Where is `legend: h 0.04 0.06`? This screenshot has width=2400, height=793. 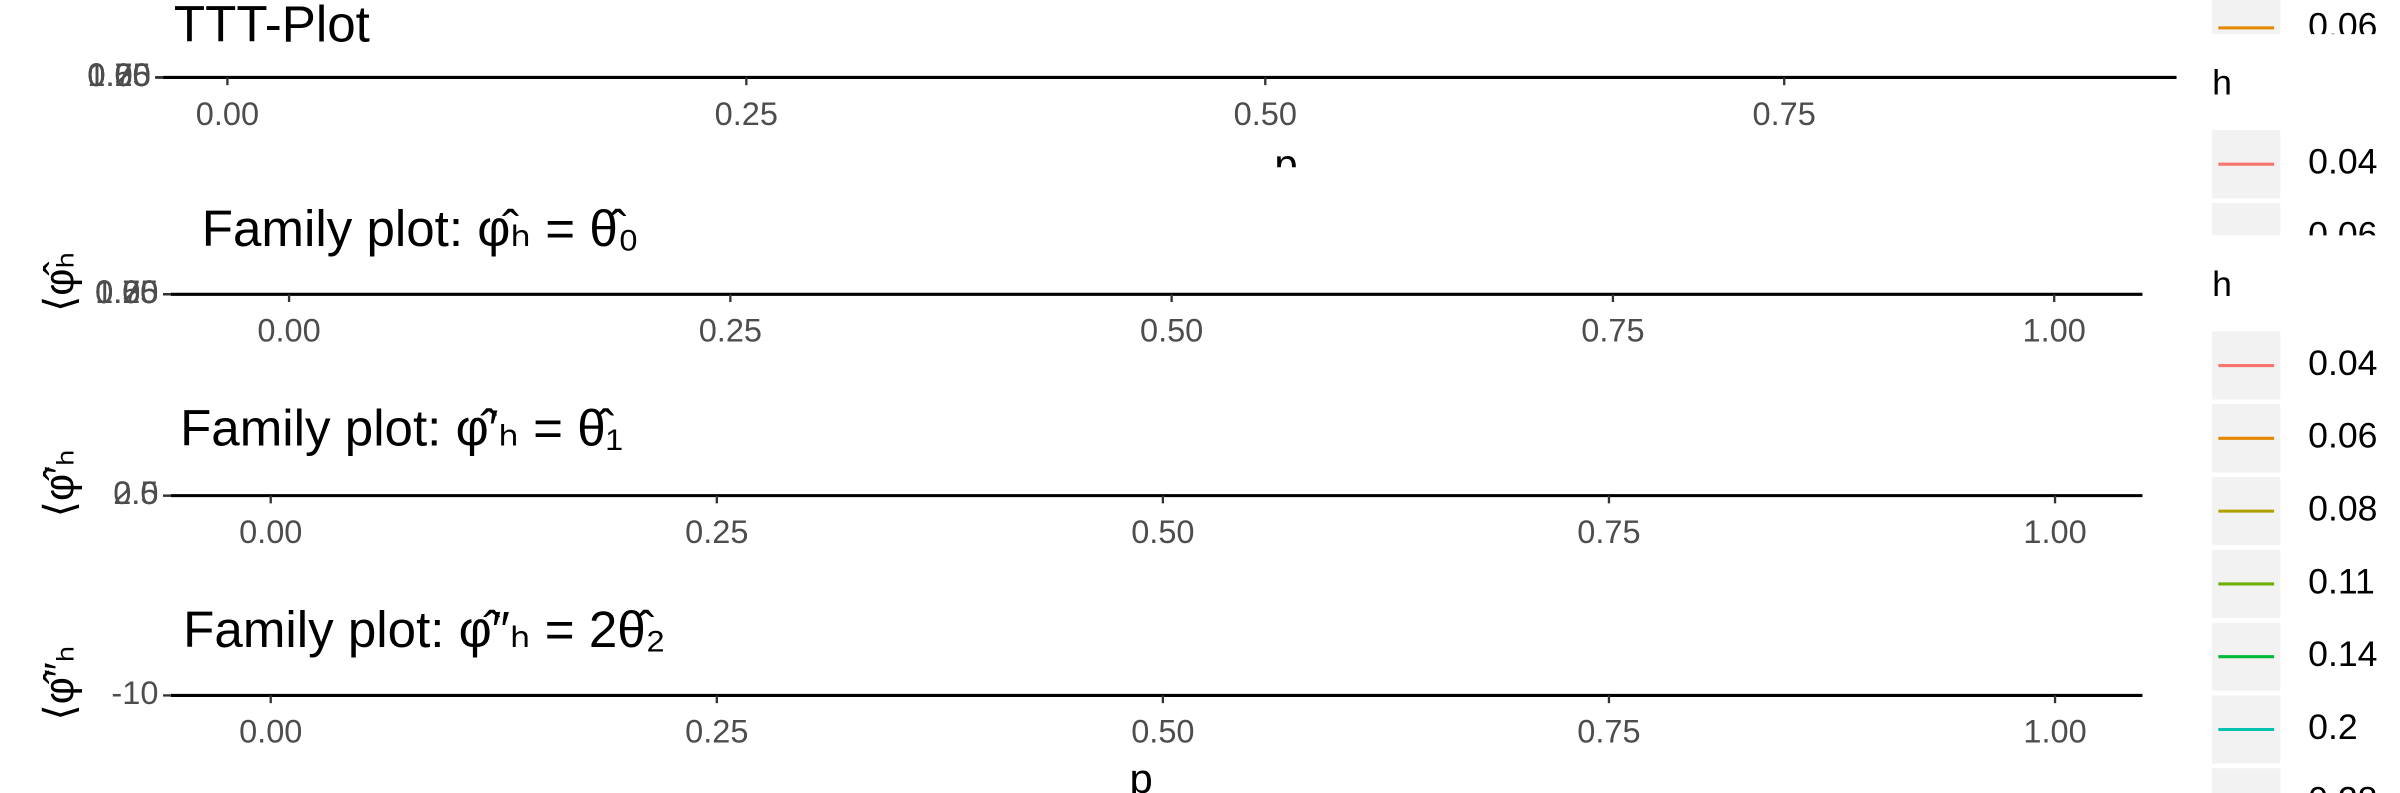
legend: h 0.04 0.06 is located at coordinates (2294, 158).